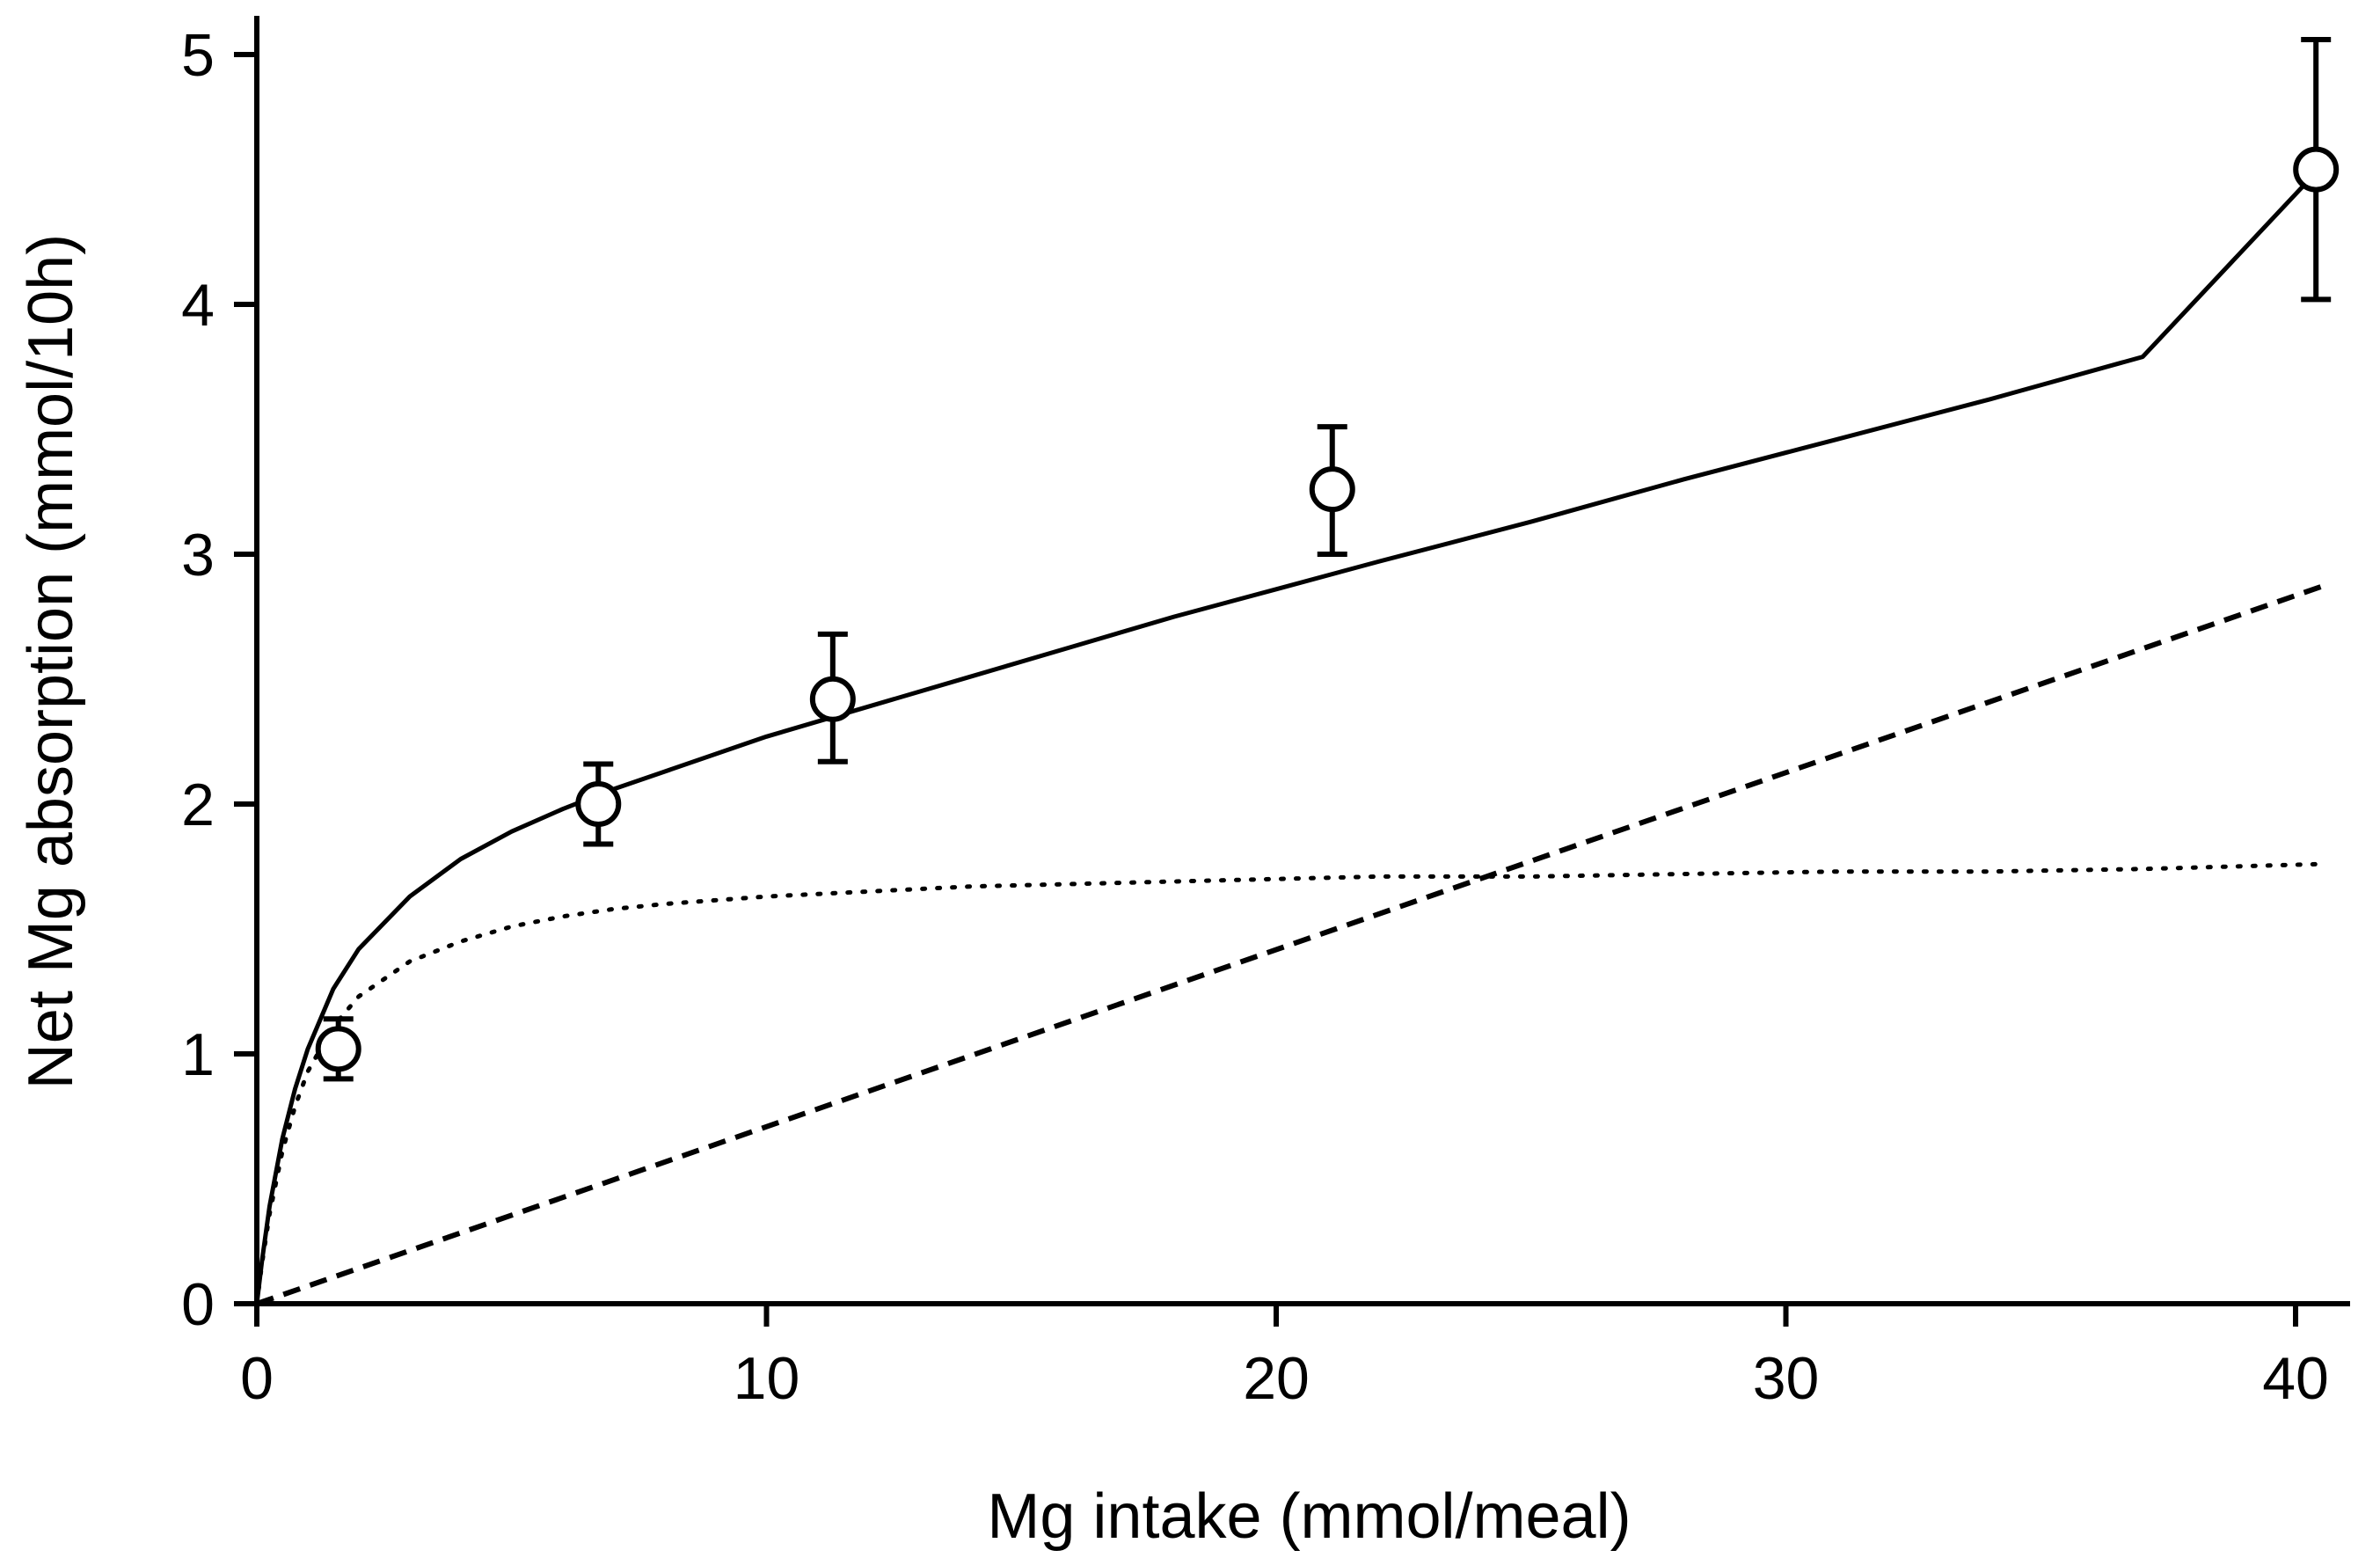  I want to click on y-tick-label: 0, so click(198, 1304).